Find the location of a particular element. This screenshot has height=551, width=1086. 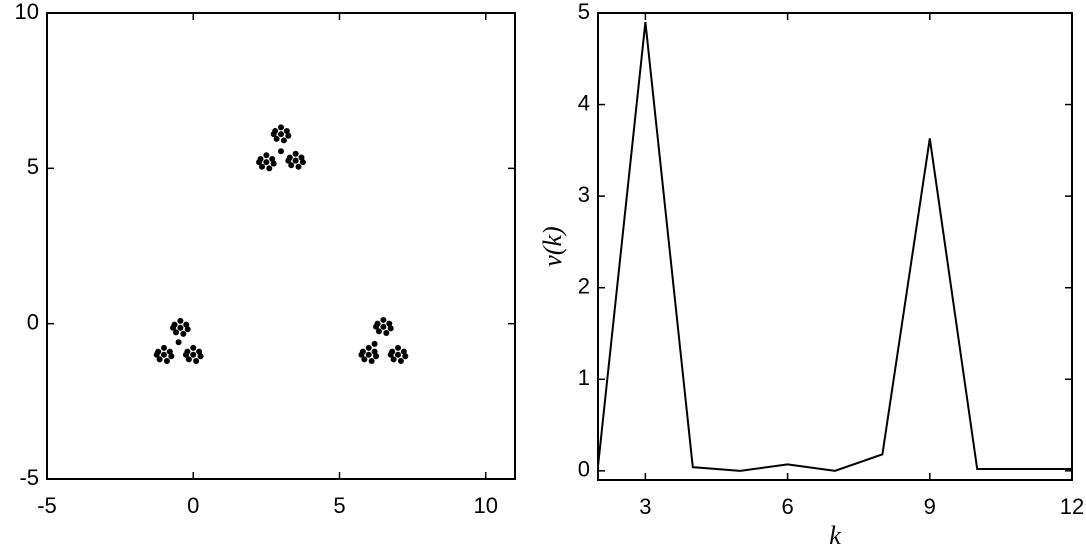

x-tick-label: 6 is located at coordinates (787, 506).